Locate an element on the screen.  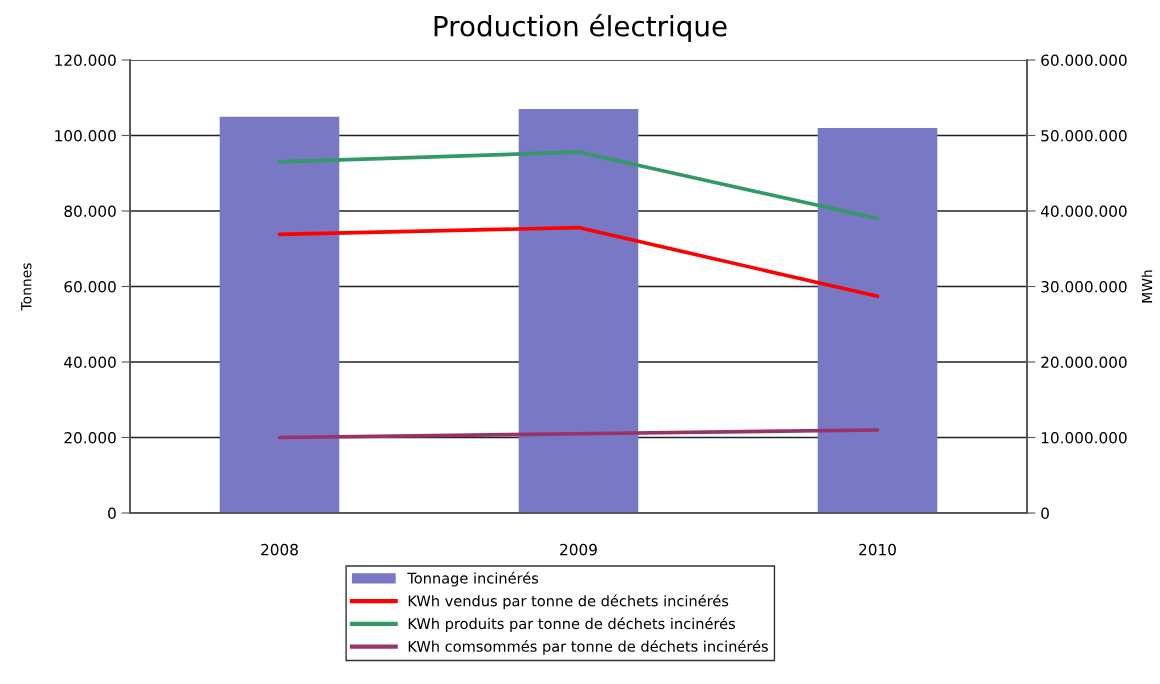
x-tick-label: 2008 is located at coordinates (279, 549).